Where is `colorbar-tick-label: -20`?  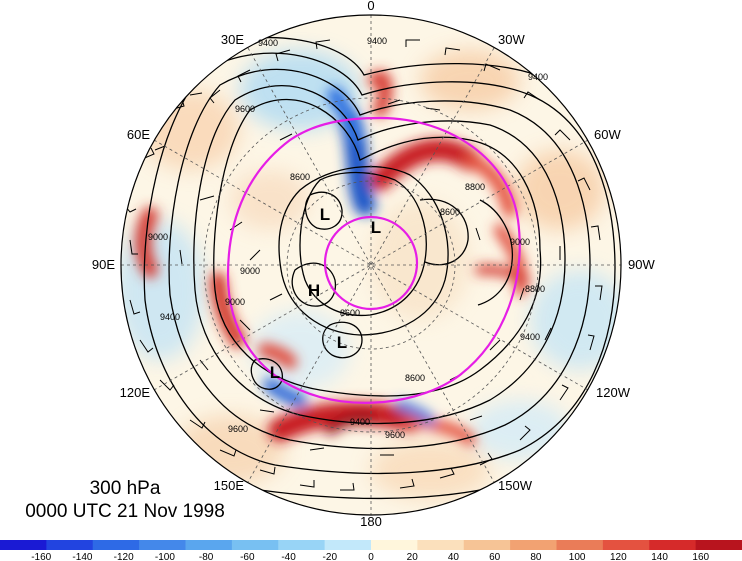
colorbar-tick-label: -20 is located at coordinates (330, 556).